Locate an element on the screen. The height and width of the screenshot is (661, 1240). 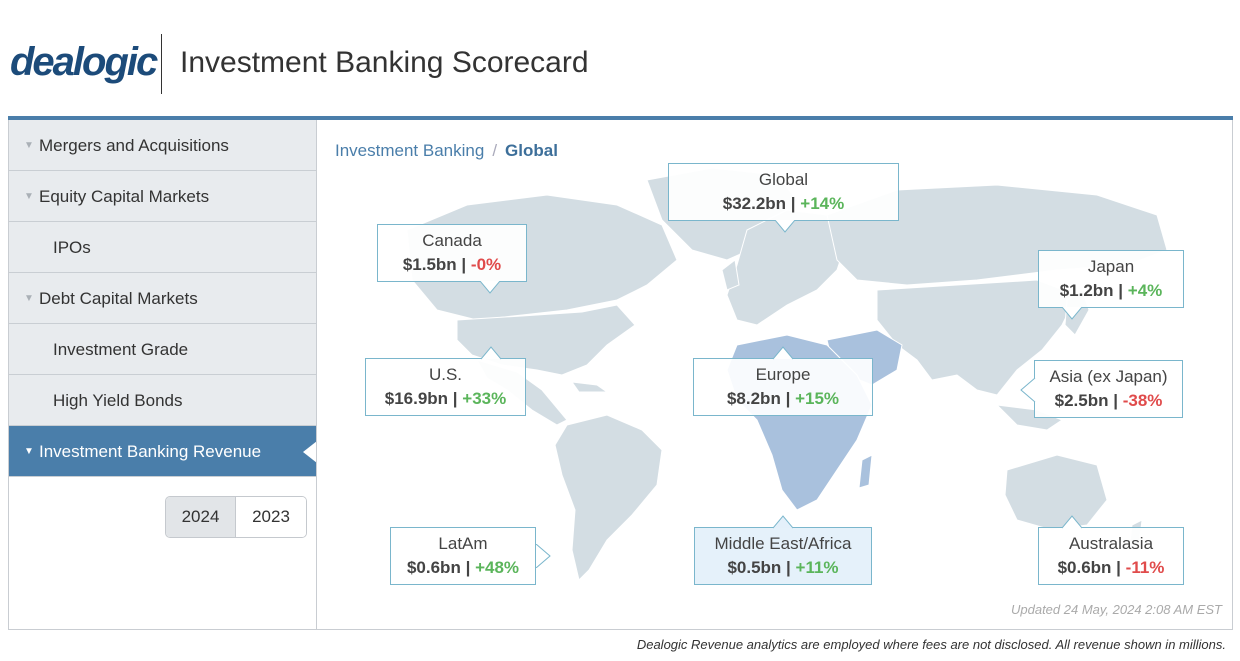
region-name: Asia (ex Japan) is located at coordinates (1108, 376).